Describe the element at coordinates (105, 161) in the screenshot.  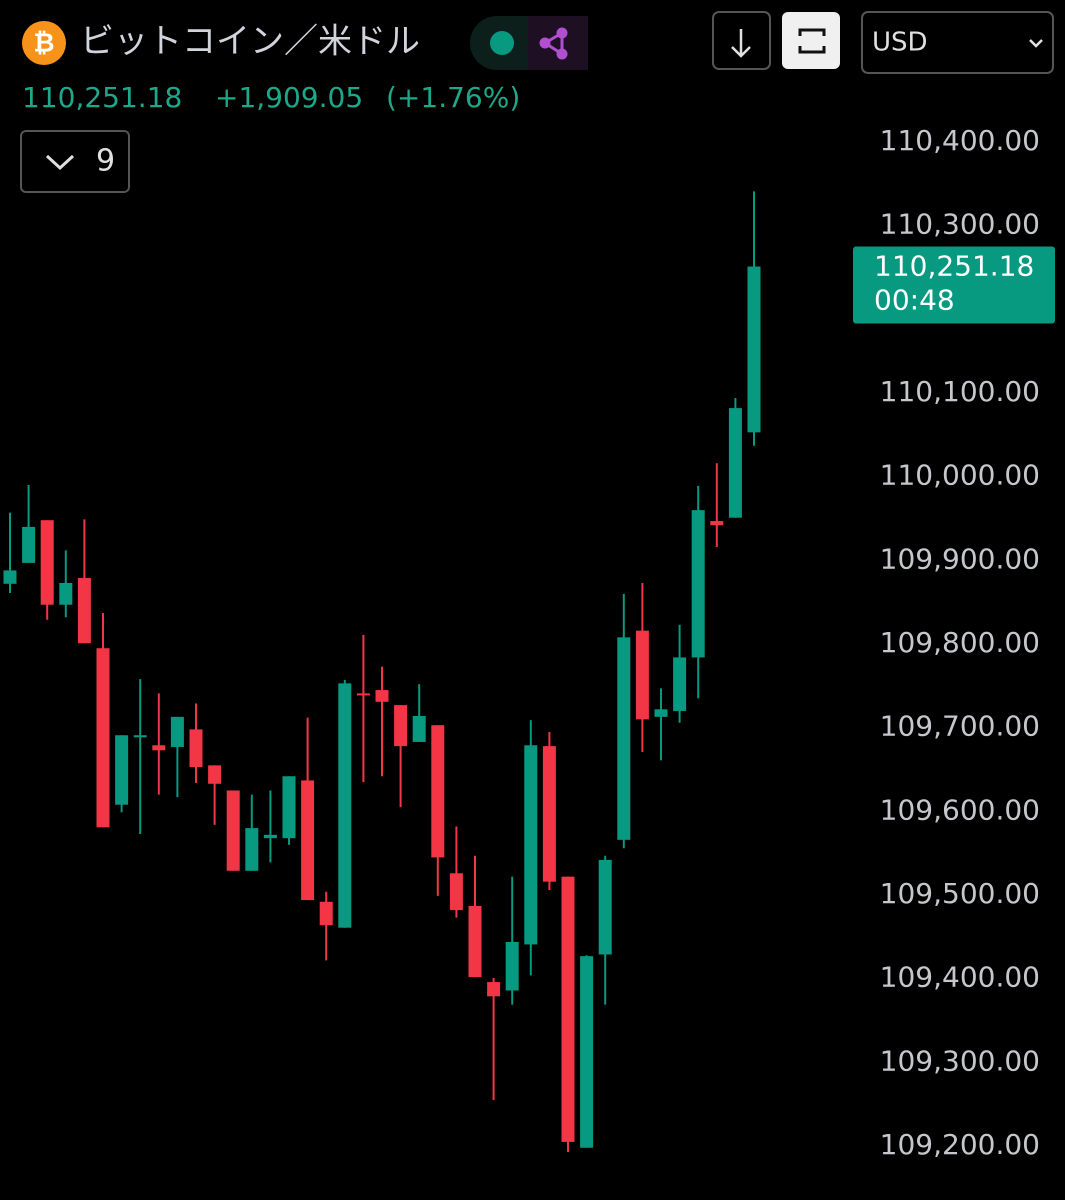
I see `indicator-count: 9` at that location.